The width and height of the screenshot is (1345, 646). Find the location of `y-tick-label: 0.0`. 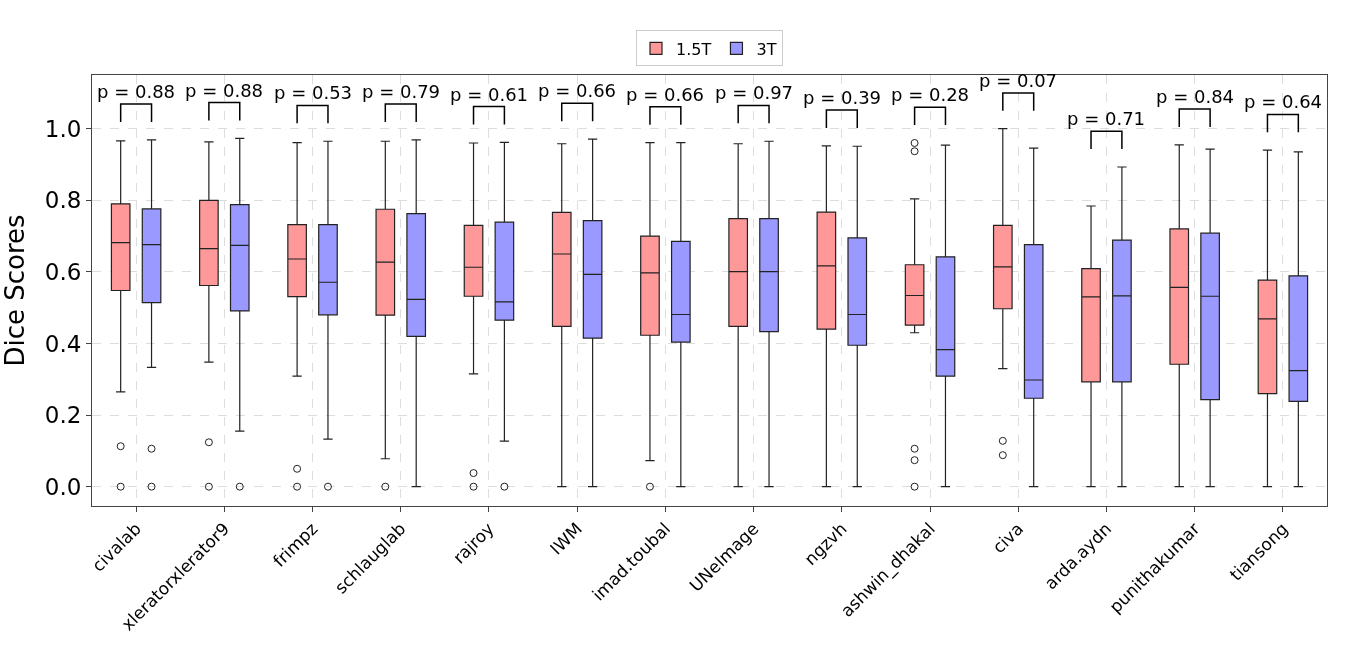

y-tick-label: 0.0 is located at coordinates (63, 486).